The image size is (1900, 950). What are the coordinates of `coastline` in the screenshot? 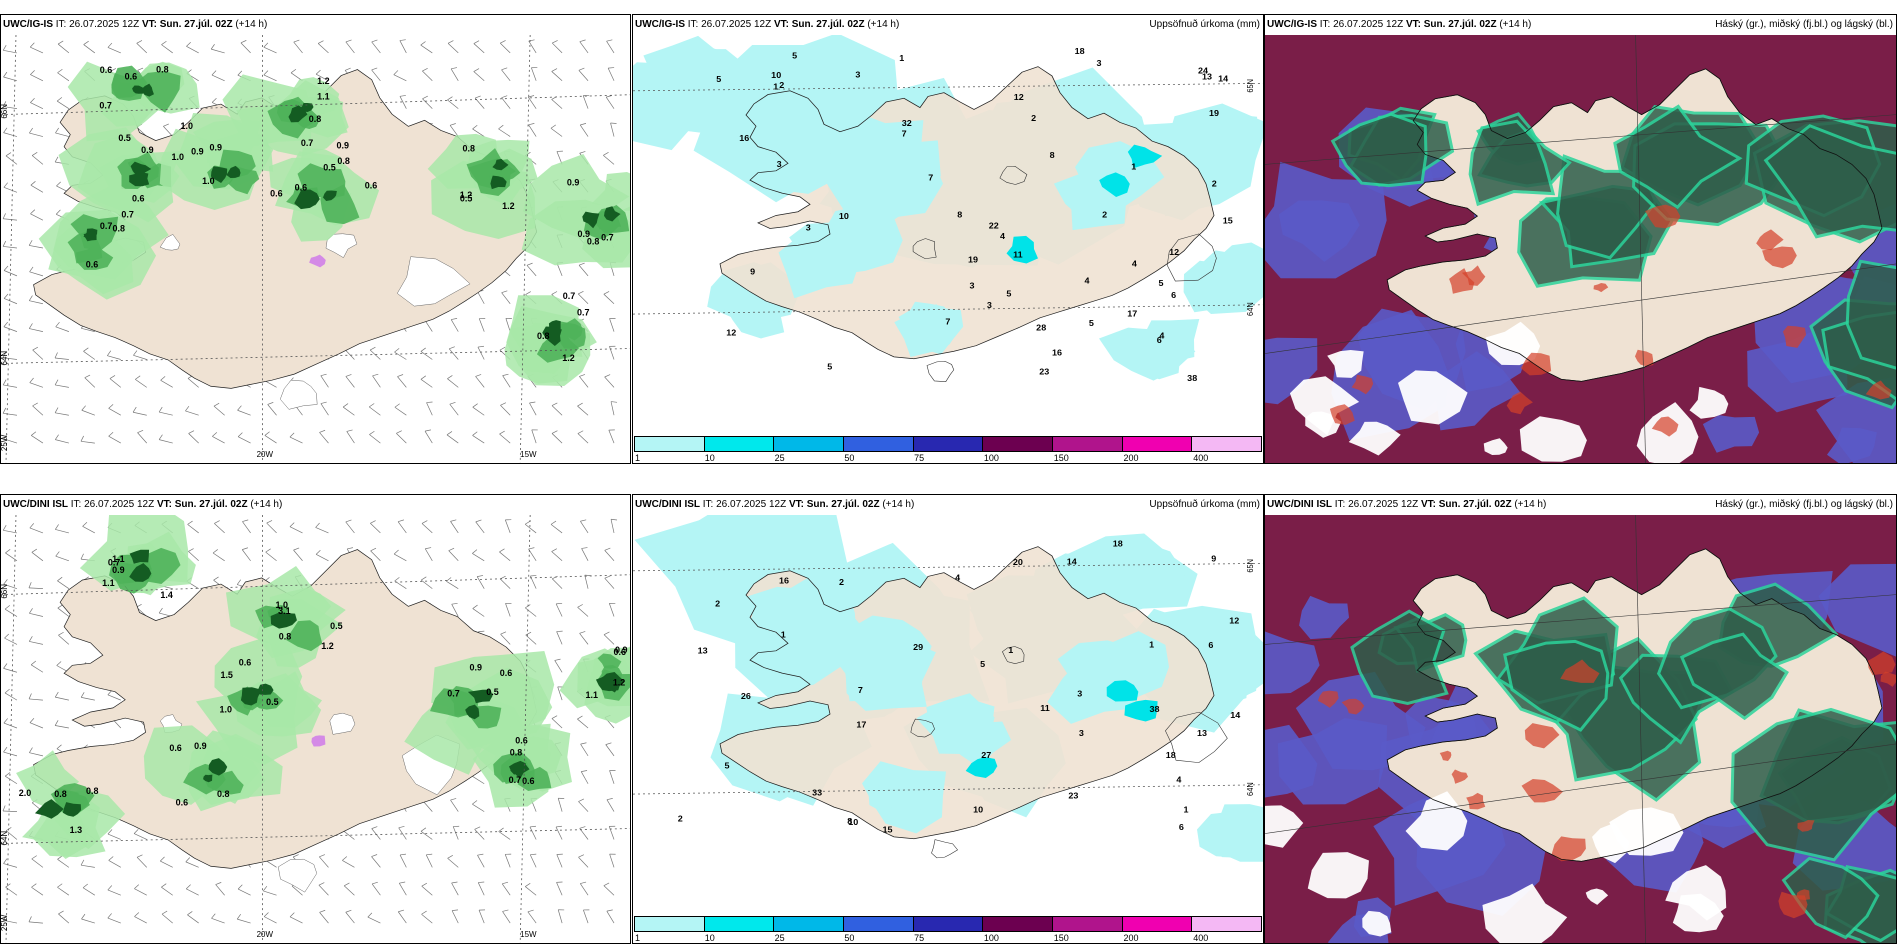 It's located at (1634, 705).